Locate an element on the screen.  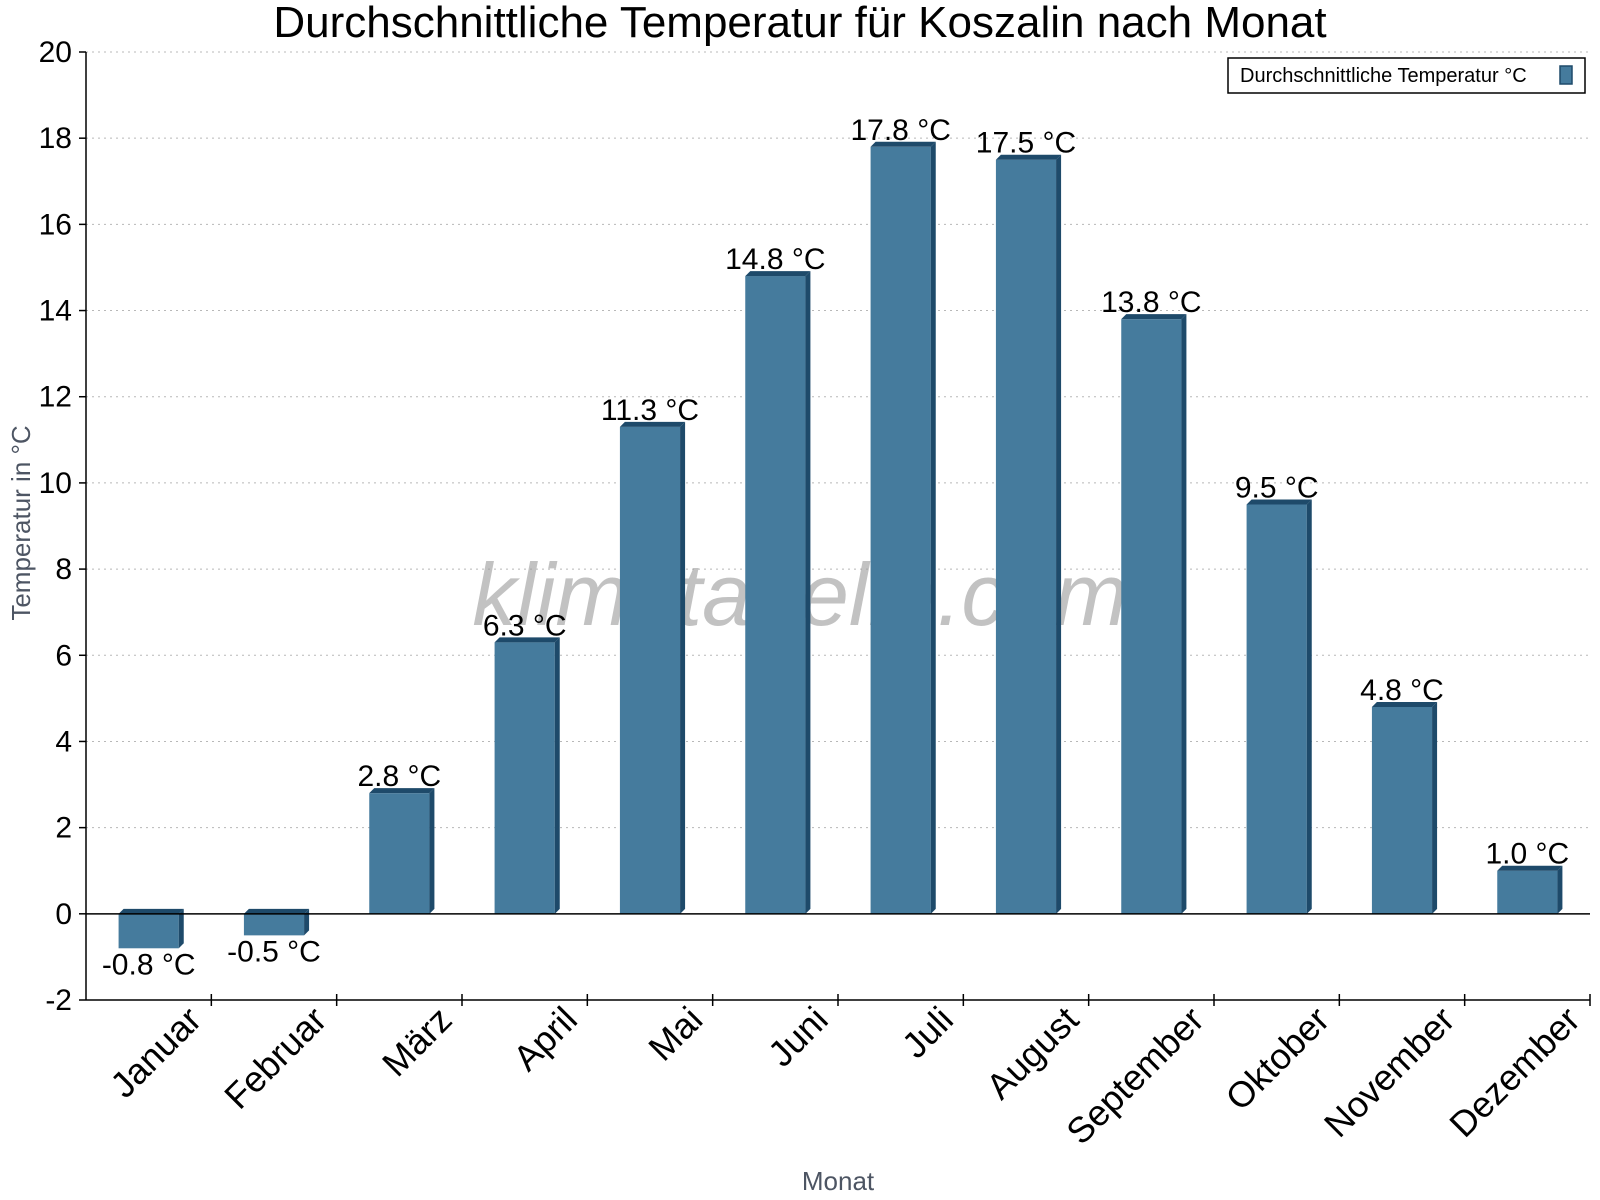
data-label: 2.8 °C is located at coordinates (399, 776).